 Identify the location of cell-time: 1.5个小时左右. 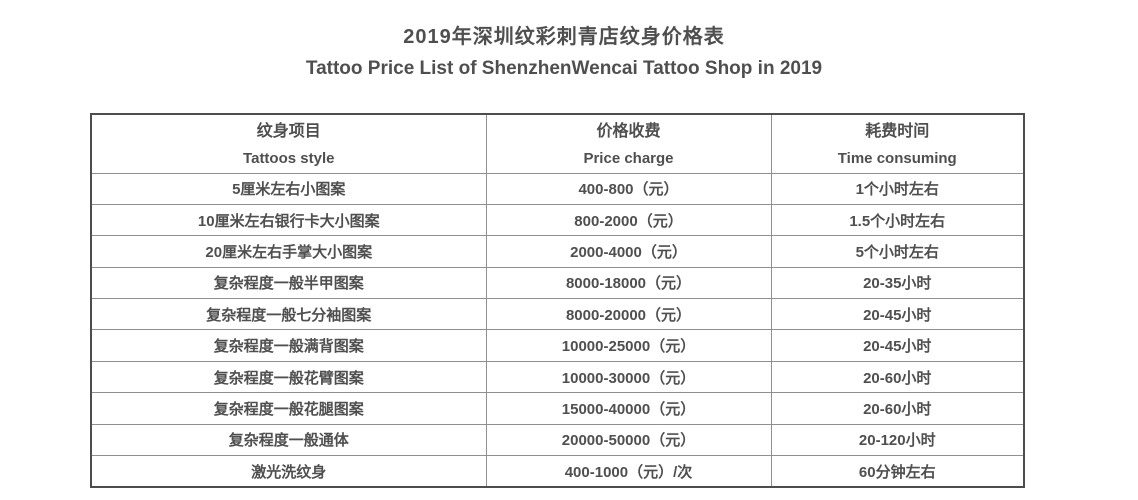
(897, 220).